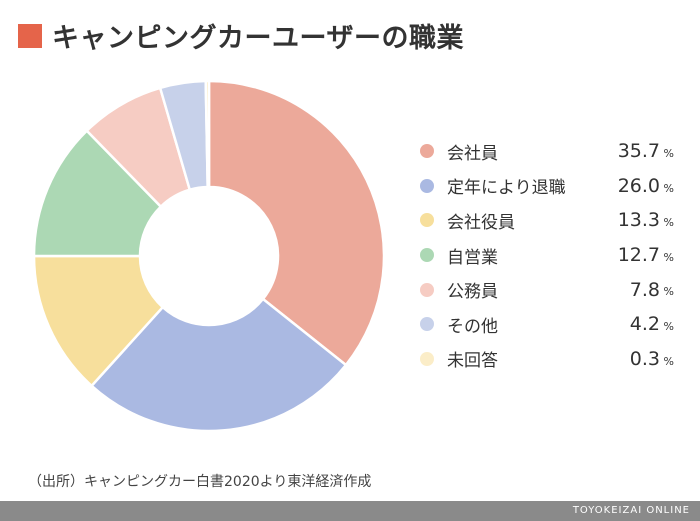 This screenshot has width=700, height=521. Describe the element at coordinates (549, 359) in the screenshot. I see `legend-item: 未回答 0.3%` at that location.